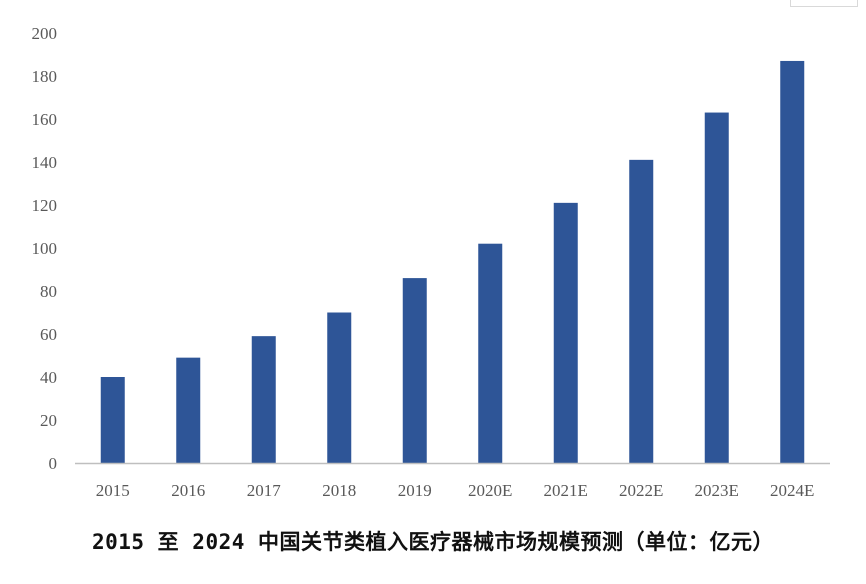 The height and width of the screenshot is (584, 866). What do you see at coordinates (188, 490) in the screenshot?
I see `x-tick-label: 2016` at bounding box center [188, 490].